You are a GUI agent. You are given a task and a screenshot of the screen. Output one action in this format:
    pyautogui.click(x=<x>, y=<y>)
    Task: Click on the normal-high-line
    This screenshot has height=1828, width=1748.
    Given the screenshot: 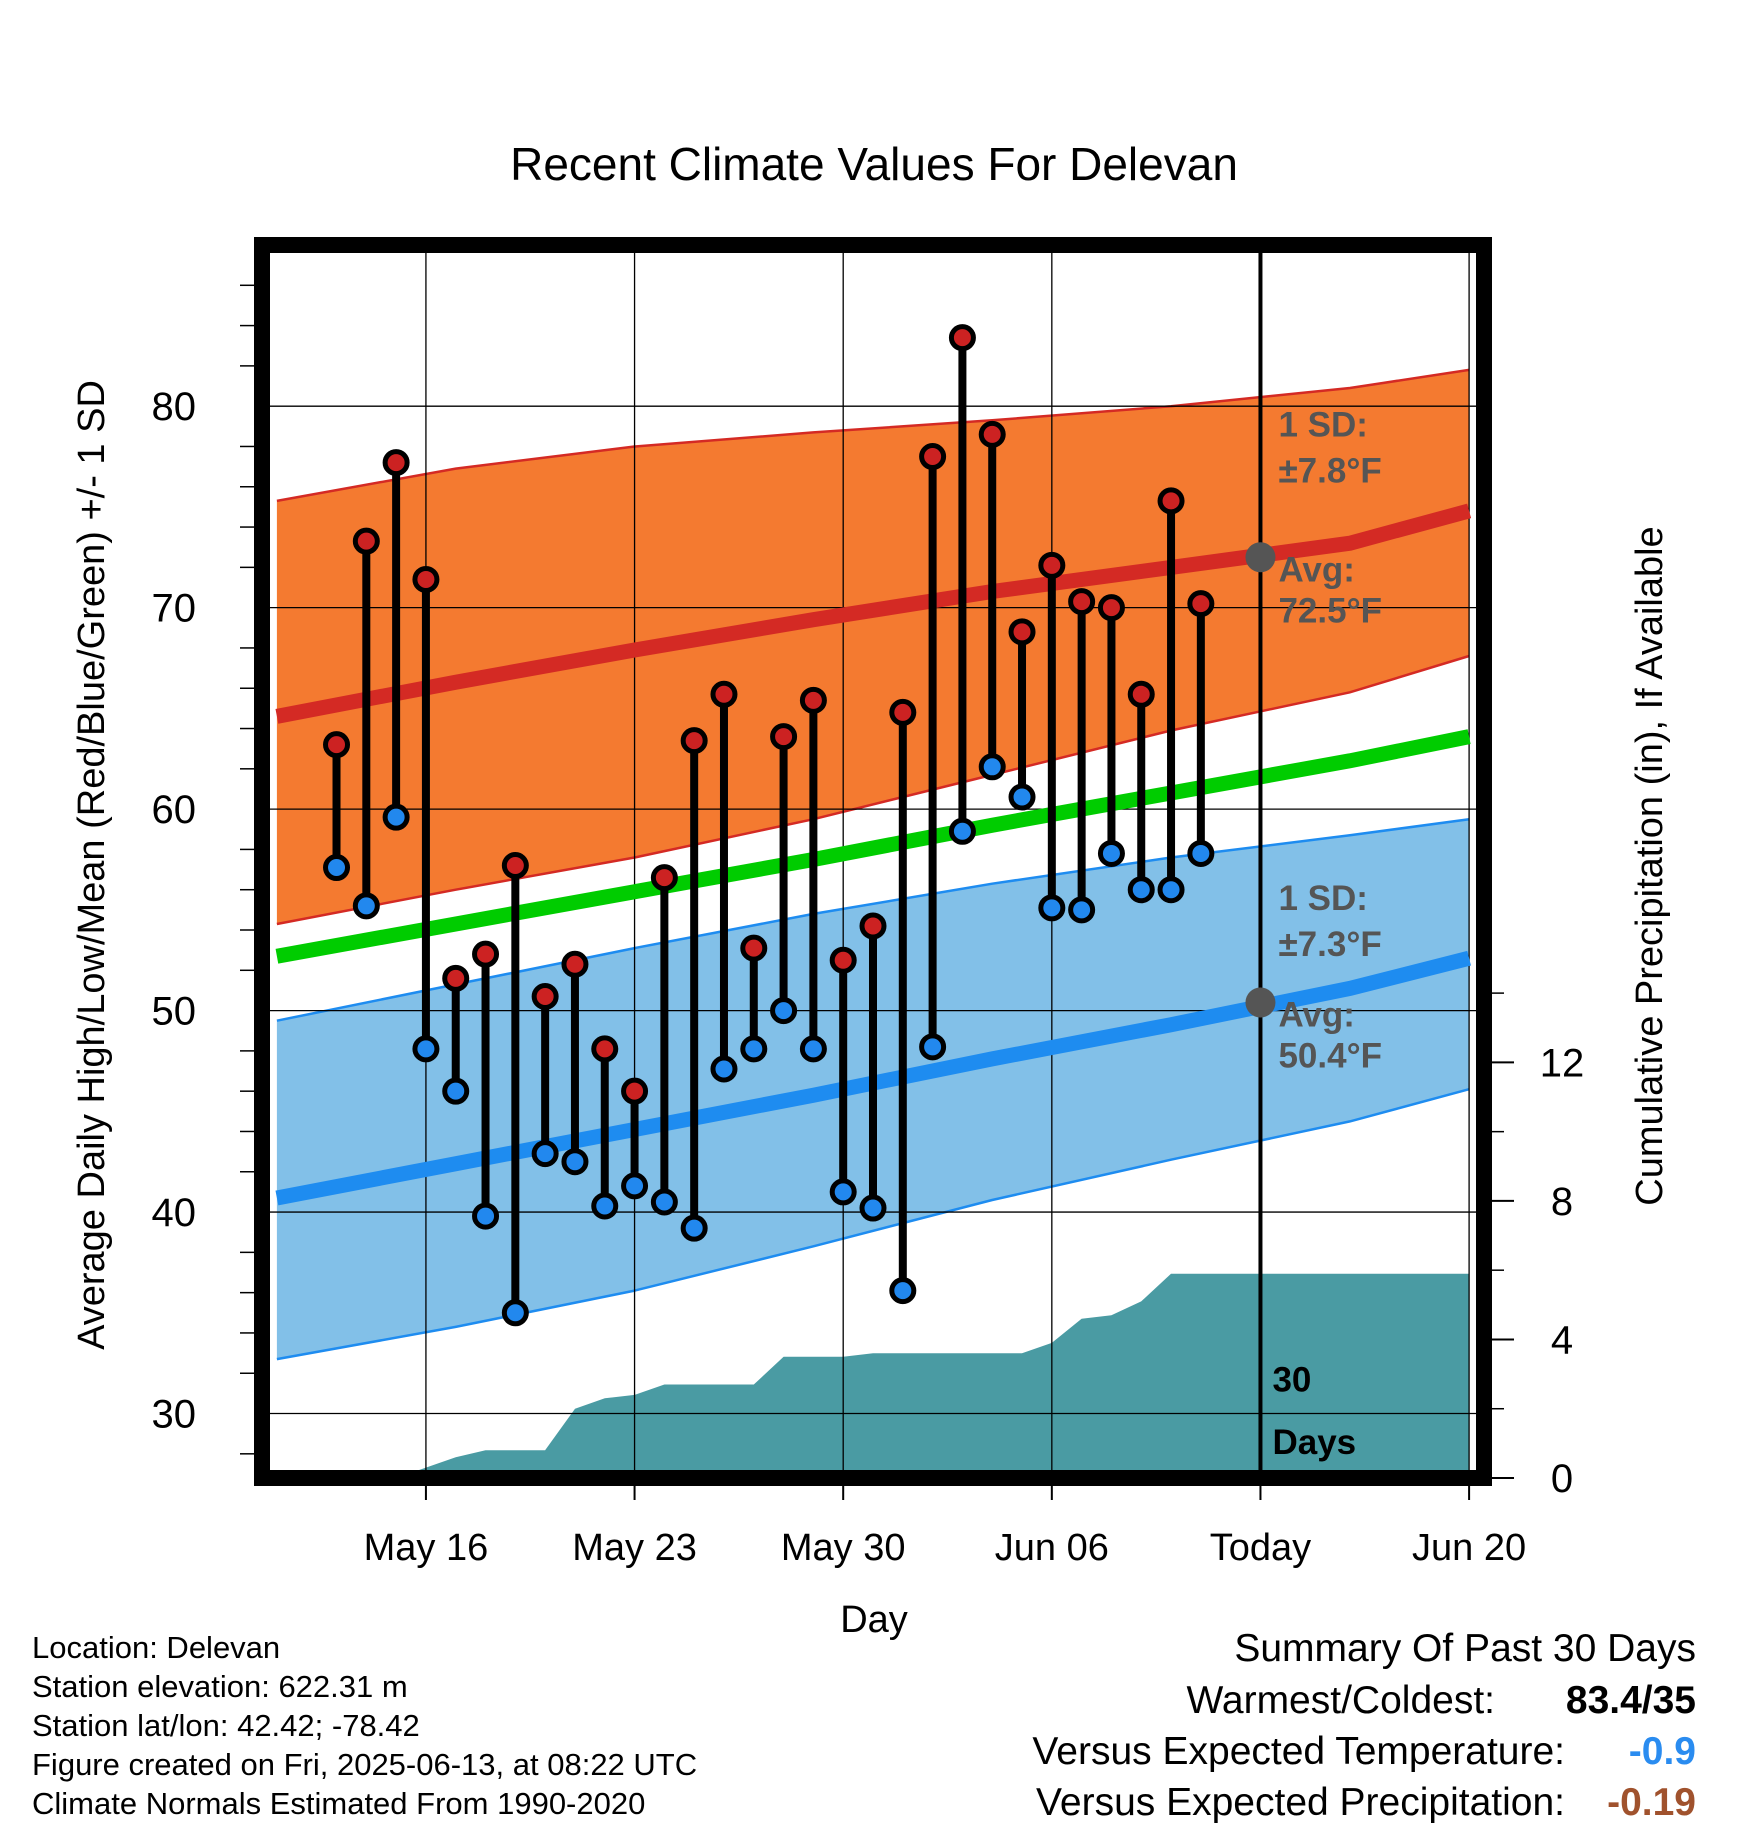 What is the action you would take?
    pyautogui.click(x=873, y=613)
    